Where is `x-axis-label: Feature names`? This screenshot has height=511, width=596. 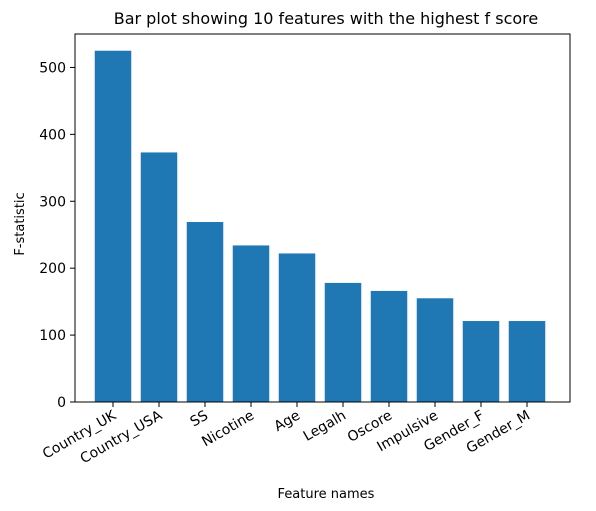 x-axis-label: Feature names is located at coordinates (326, 494).